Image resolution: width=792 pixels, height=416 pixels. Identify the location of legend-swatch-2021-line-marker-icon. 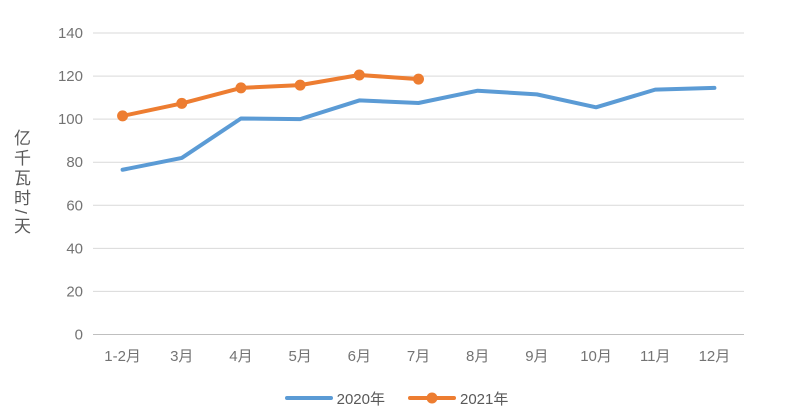
(432, 398).